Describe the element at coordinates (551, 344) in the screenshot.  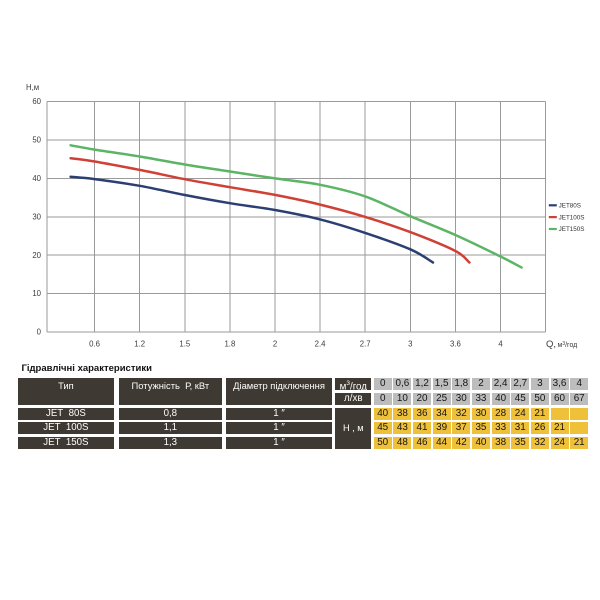
I see `svg-text: Q,` at that location.